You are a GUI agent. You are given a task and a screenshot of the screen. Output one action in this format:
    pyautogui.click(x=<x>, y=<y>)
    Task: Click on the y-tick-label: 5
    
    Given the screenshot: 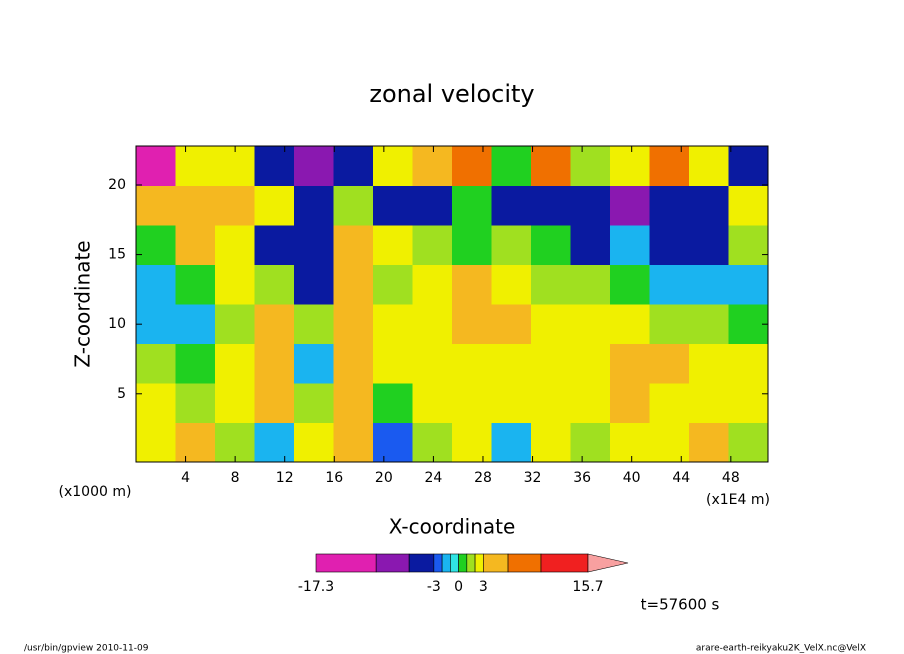 What is the action you would take?
    pyautogui.click(x=121, y=394)
    